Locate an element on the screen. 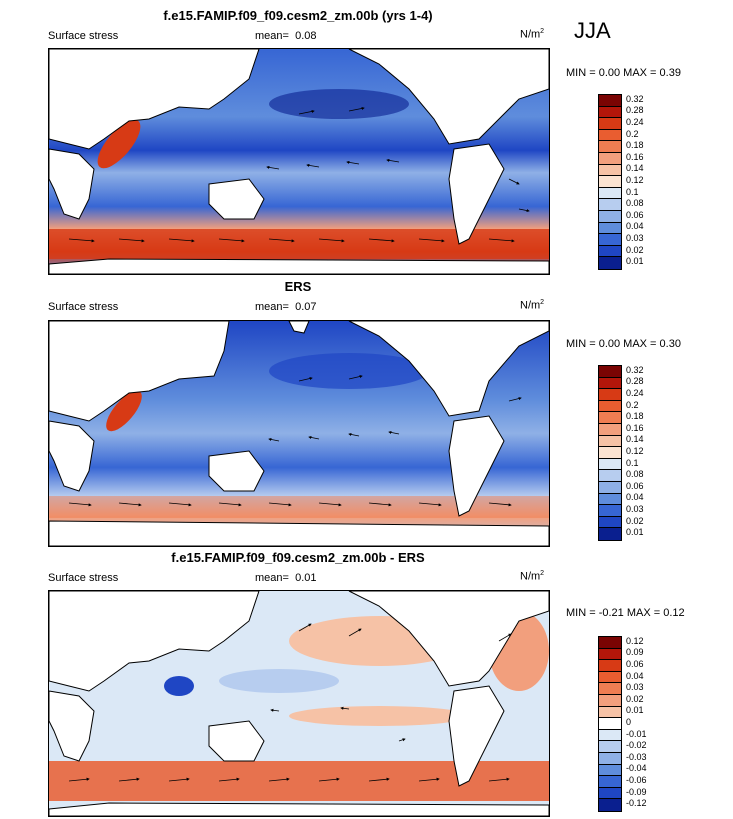  panel2-units: N/m2 is located at coordinates (532, 305).